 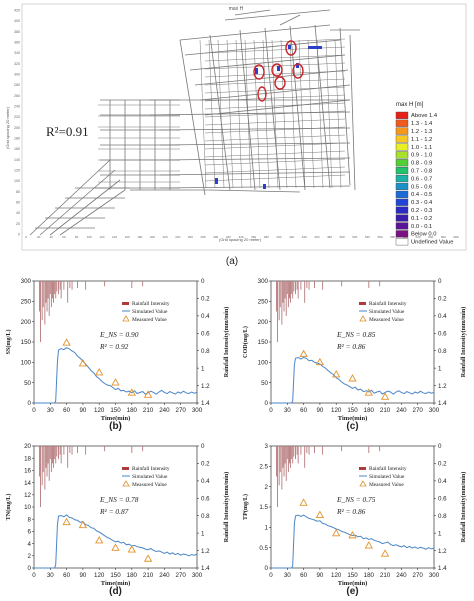 What do you see at coordinates (421, 227) in the screenshot?
I see `legend-label: 0.0 - 0.1` at bounding box center [421, 227].